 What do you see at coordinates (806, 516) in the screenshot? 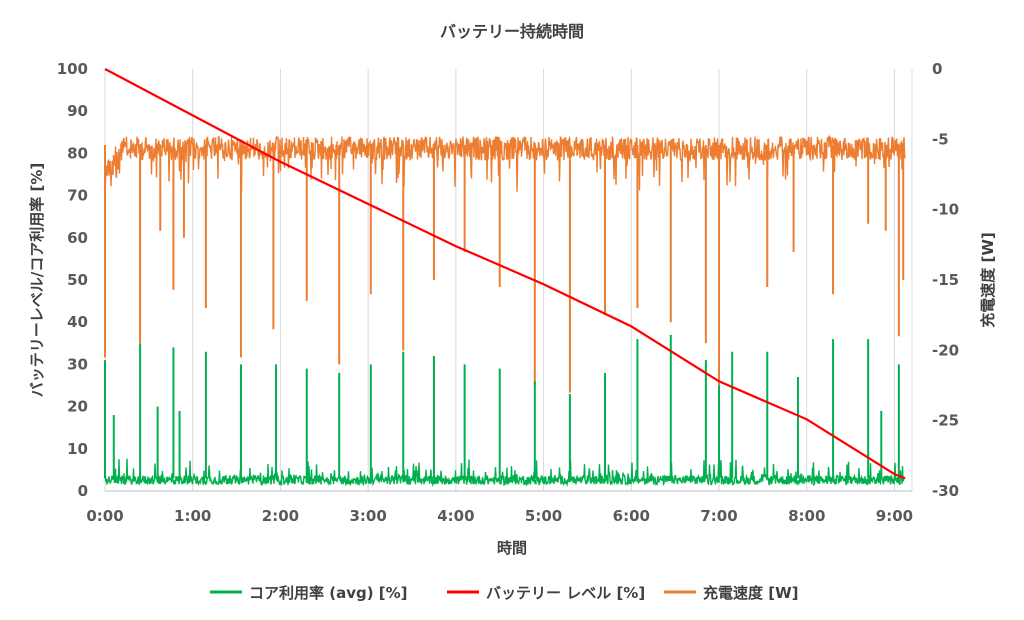
I see `x-tick-label: 8:00` at bounding box center [806, 516].